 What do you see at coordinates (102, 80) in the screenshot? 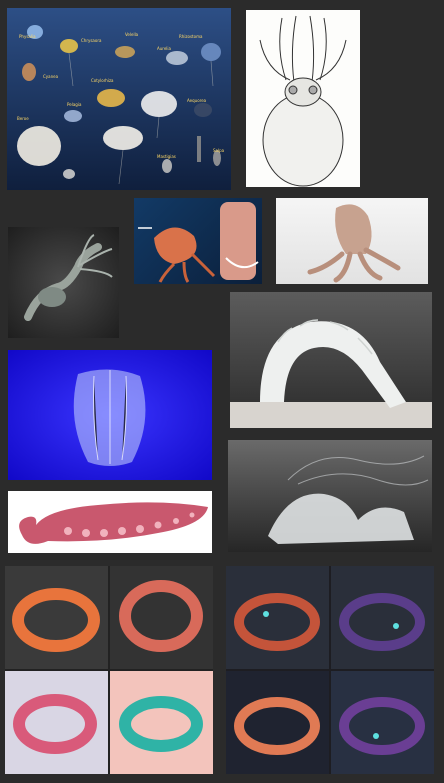
I see `poster-label: Cotylorhiza` at bounding box center [102, 80].